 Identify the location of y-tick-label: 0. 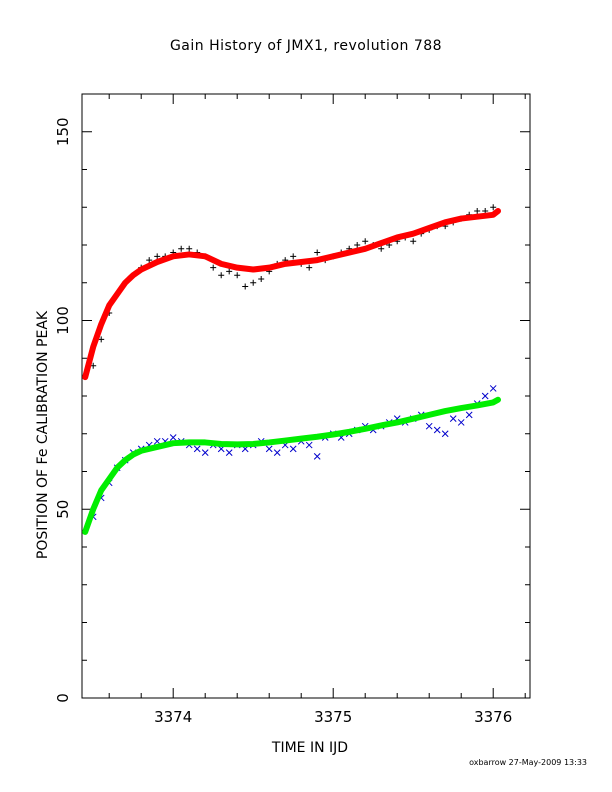
(63, 698).